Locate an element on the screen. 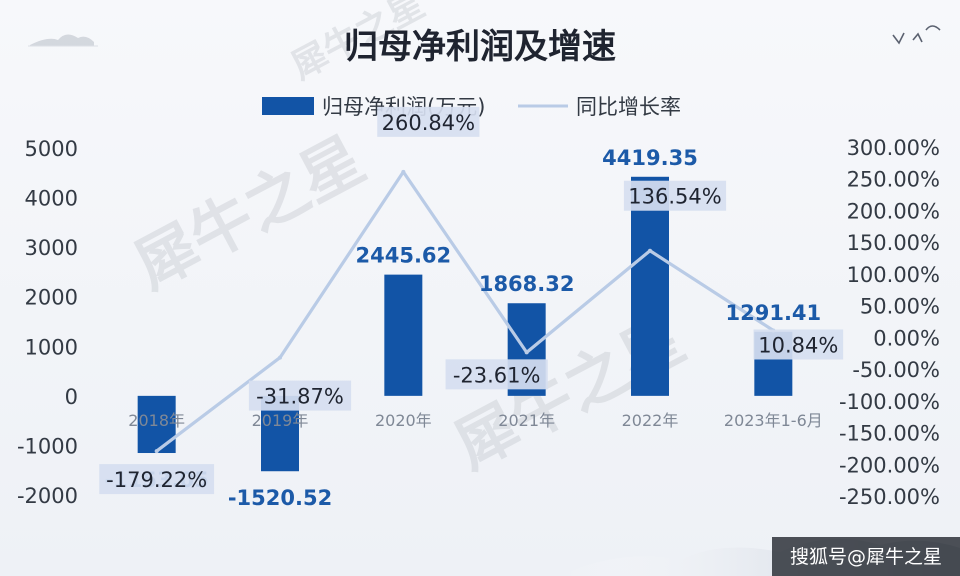 The image size is (960, 576). y-right-tick-label: -200.00% is located at coordinates (889, 465).